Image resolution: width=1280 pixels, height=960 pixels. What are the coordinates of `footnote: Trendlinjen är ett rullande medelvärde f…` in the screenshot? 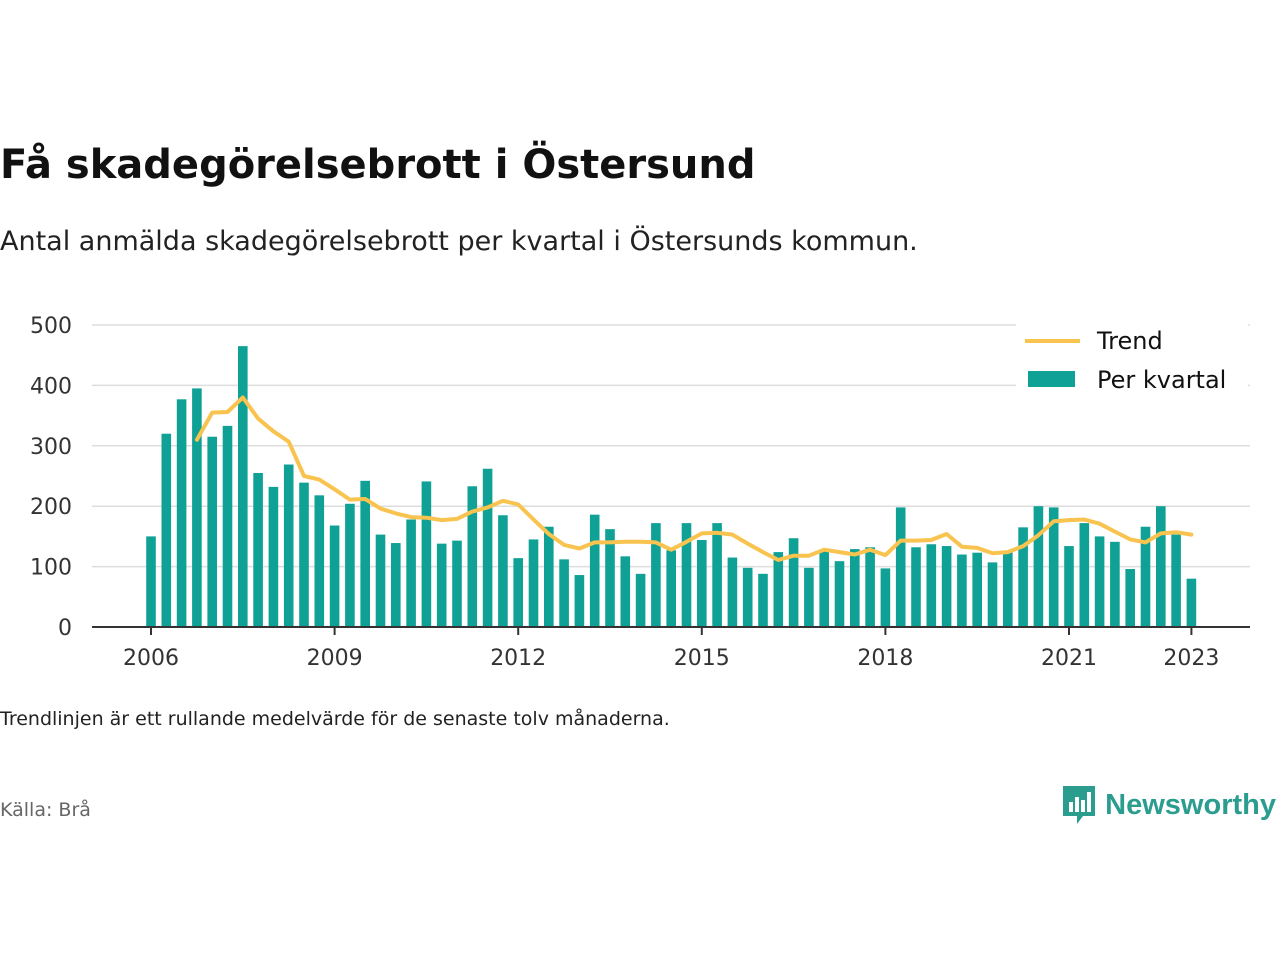 It's located at (335, 719).